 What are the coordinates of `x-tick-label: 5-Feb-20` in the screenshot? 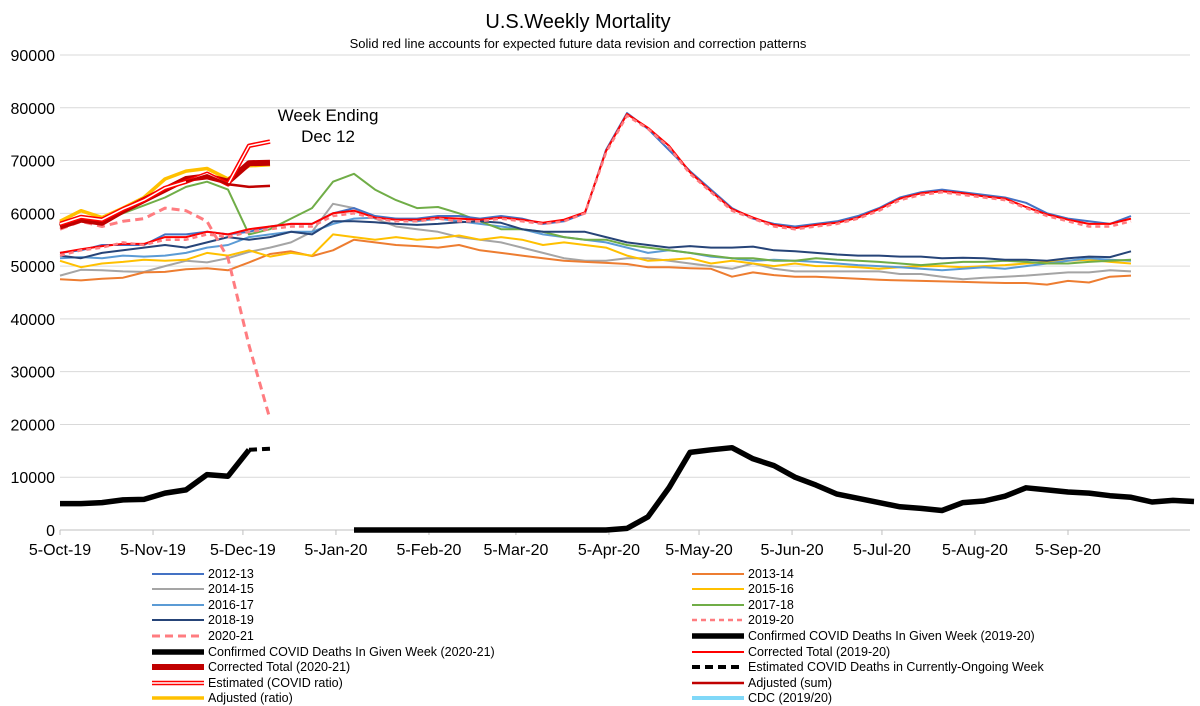 It's located at (429, 550).